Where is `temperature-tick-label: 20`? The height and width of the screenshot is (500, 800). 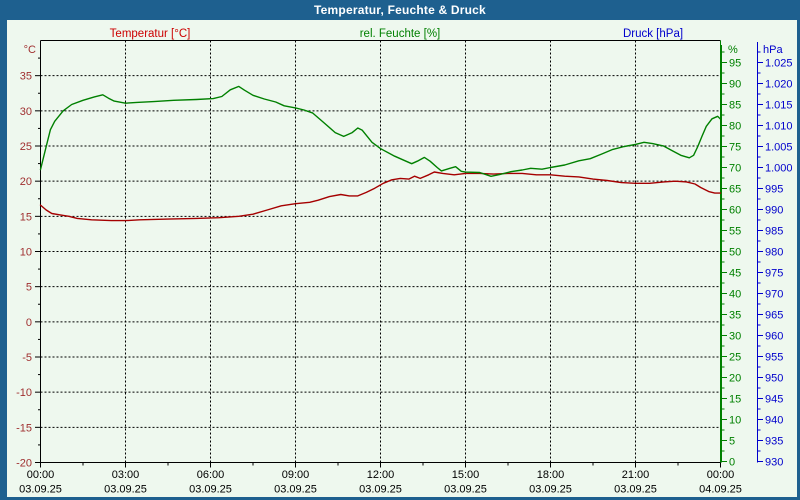 temperature-tick-label: 20 is located at coordinates (26, 182).